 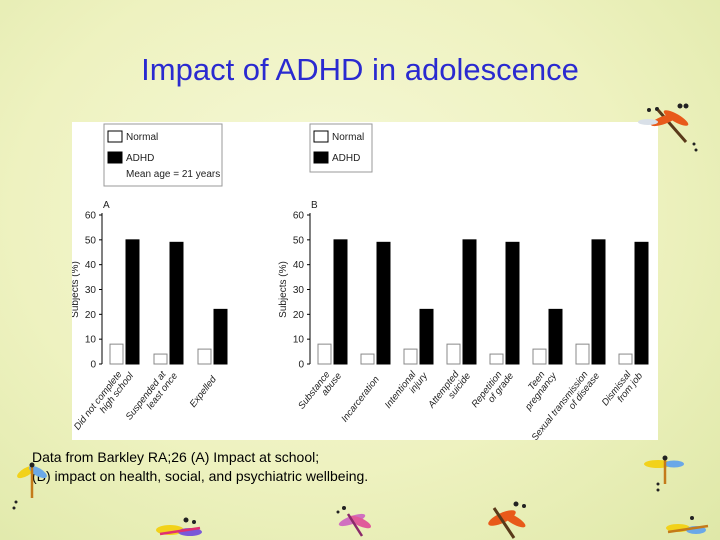 I want to click on x-category-label: Intentionalinjury, so click(x=407, y=390).